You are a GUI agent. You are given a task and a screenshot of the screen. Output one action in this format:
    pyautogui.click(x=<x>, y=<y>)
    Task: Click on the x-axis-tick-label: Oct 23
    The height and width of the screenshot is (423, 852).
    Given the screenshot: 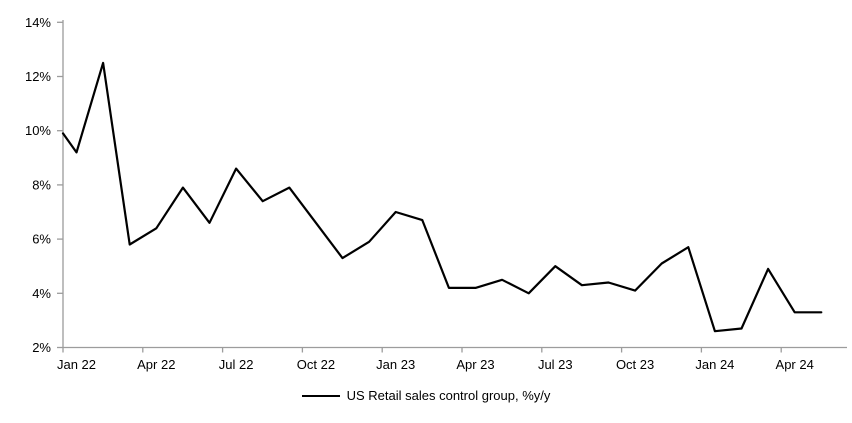 What is the action you would take?
    pyautogui.click(x=635, y=364)
    